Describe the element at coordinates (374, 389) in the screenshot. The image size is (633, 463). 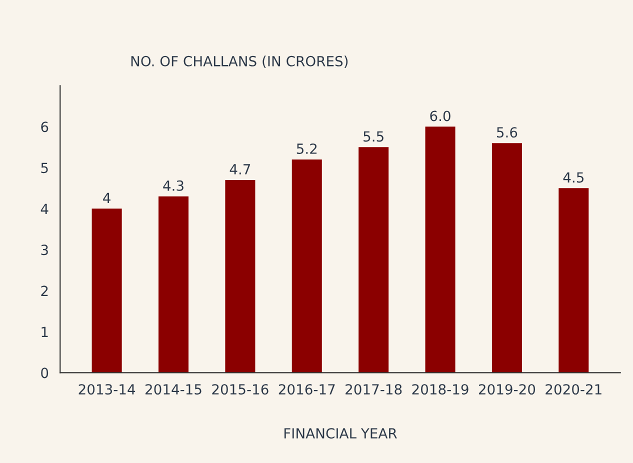
I see `x-tick-label: 2017-18` at that location.